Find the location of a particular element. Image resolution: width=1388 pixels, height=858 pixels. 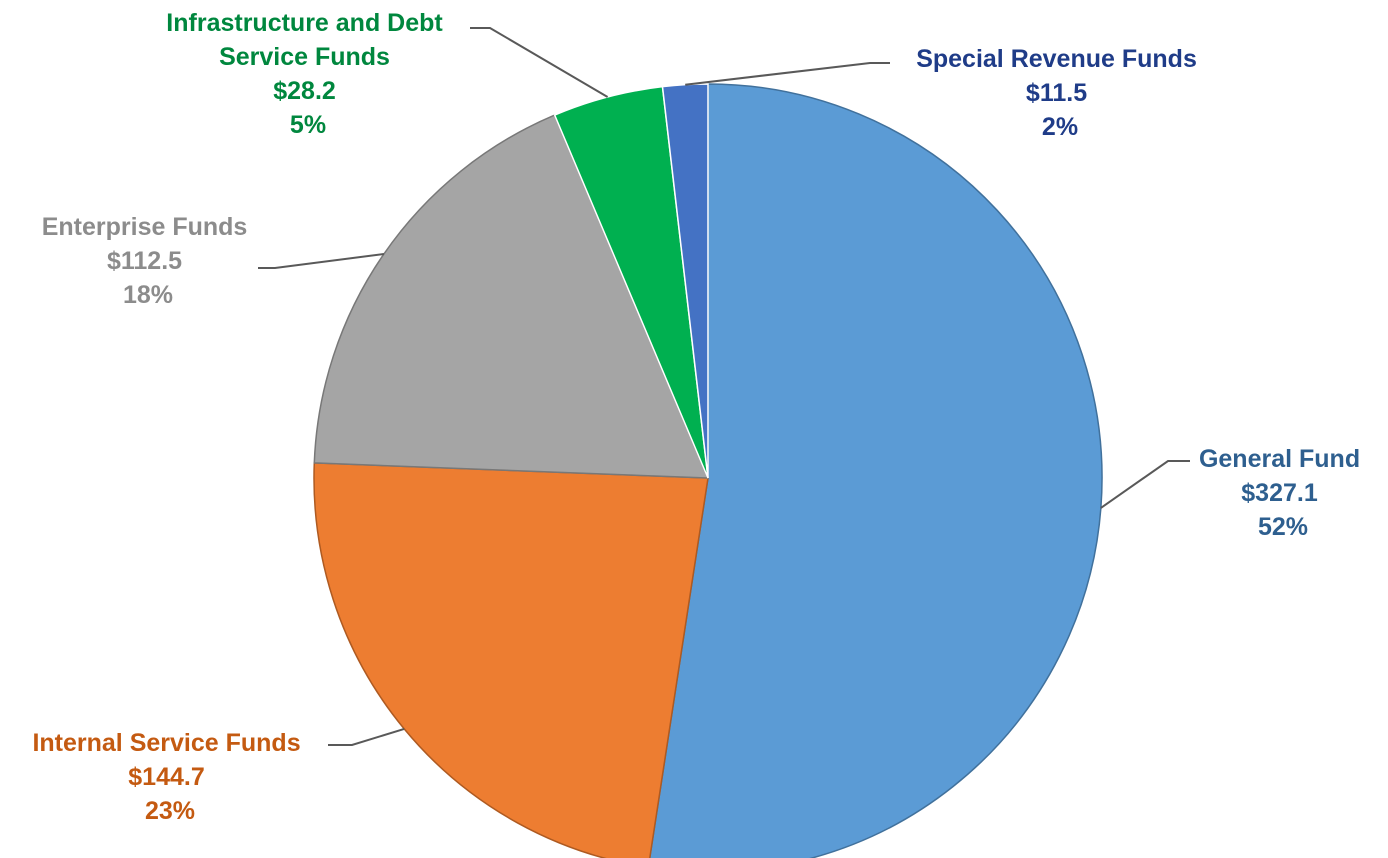

label-special-revenue-funds-name: Special Revenue Funds is located at coordinates (1056, 59).